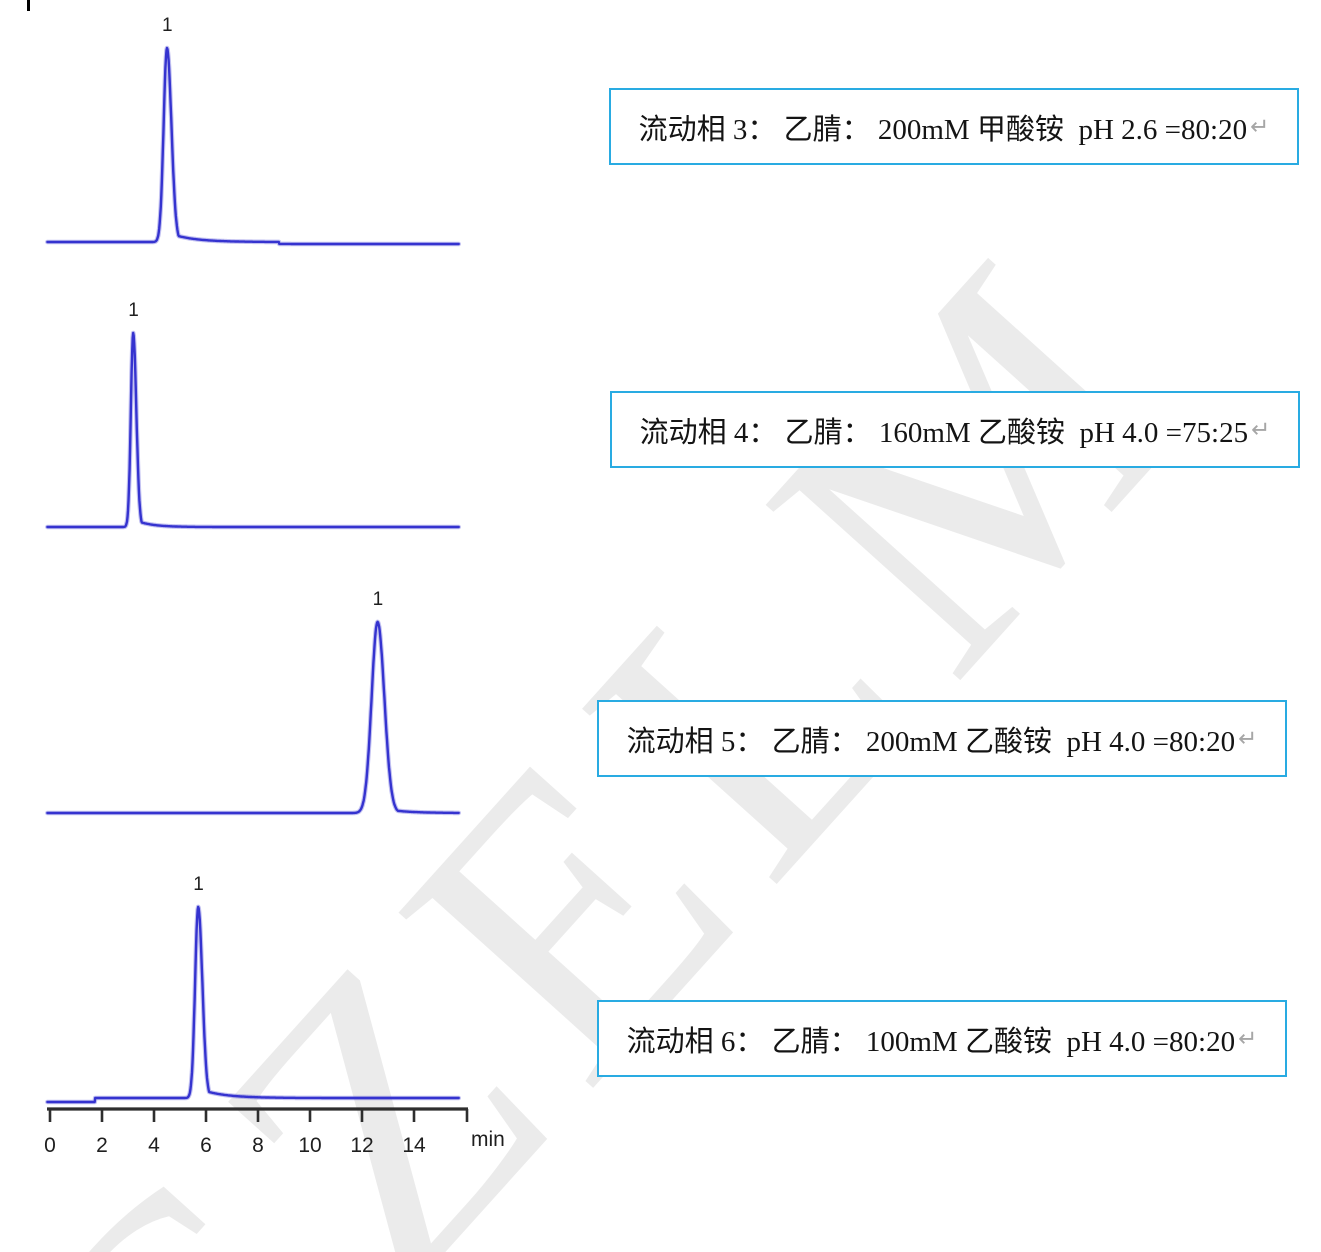  What do you see at coordinates (256, 1132) in the screenshot?
I see `time-axis: 0 2 4 6 8 10 12 14` at bounding box center [256, 1132].